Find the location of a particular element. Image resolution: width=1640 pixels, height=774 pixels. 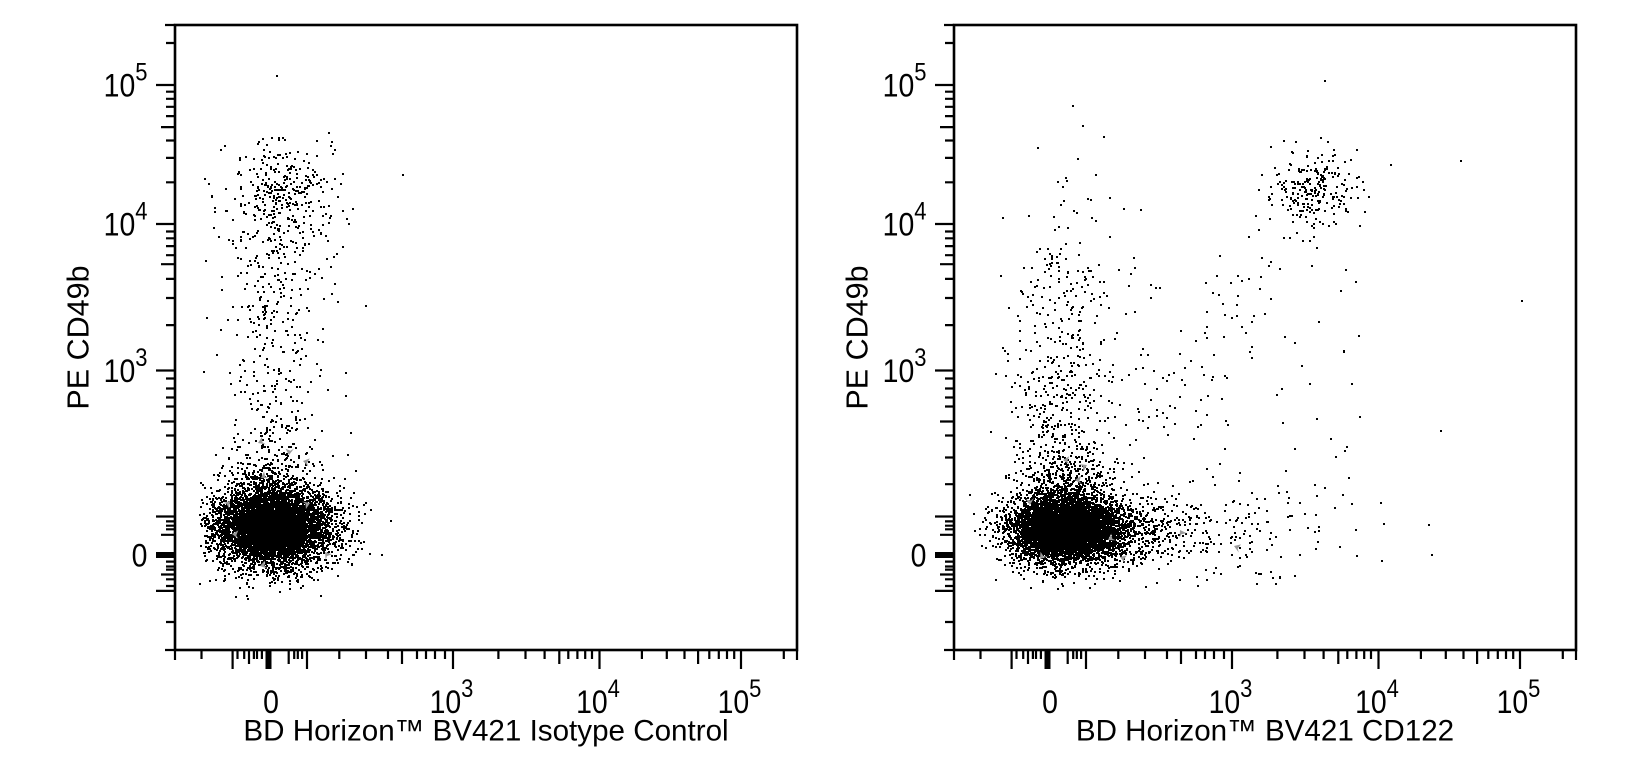

svg-text:BD Horizon™ BV421 Isotype Cont: BD Horizon™ BV421 Isotype Control is located at coordinates (485, 731).